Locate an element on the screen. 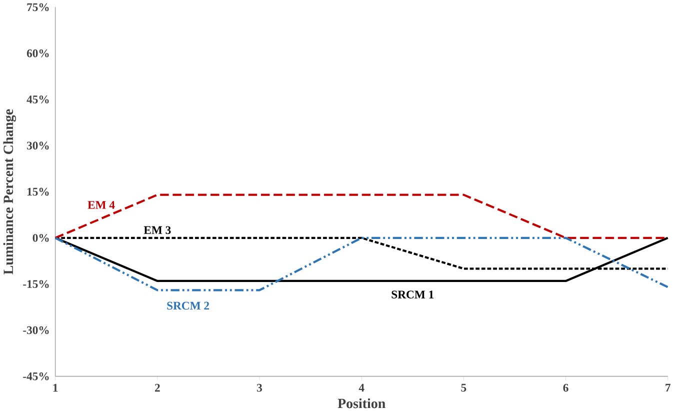  y-tick-label: 45% is located at coordinates (37, 99).